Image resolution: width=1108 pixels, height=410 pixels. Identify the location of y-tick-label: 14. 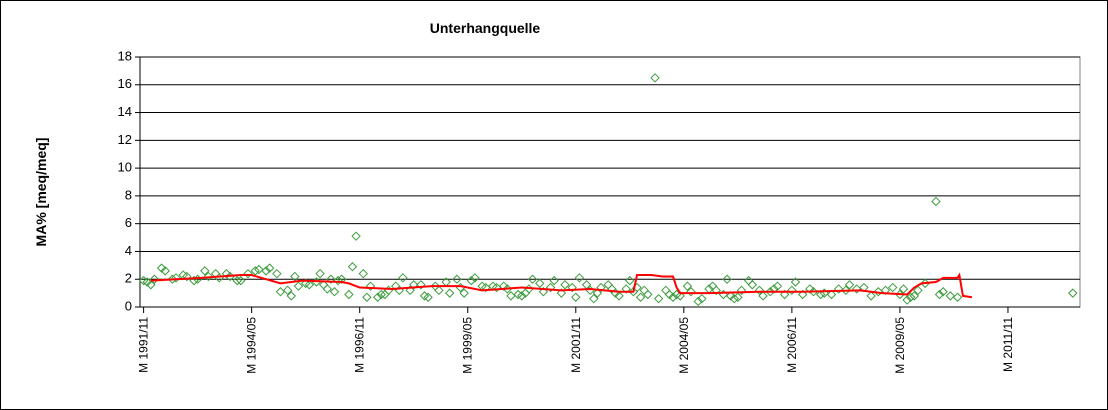
(125, 111).